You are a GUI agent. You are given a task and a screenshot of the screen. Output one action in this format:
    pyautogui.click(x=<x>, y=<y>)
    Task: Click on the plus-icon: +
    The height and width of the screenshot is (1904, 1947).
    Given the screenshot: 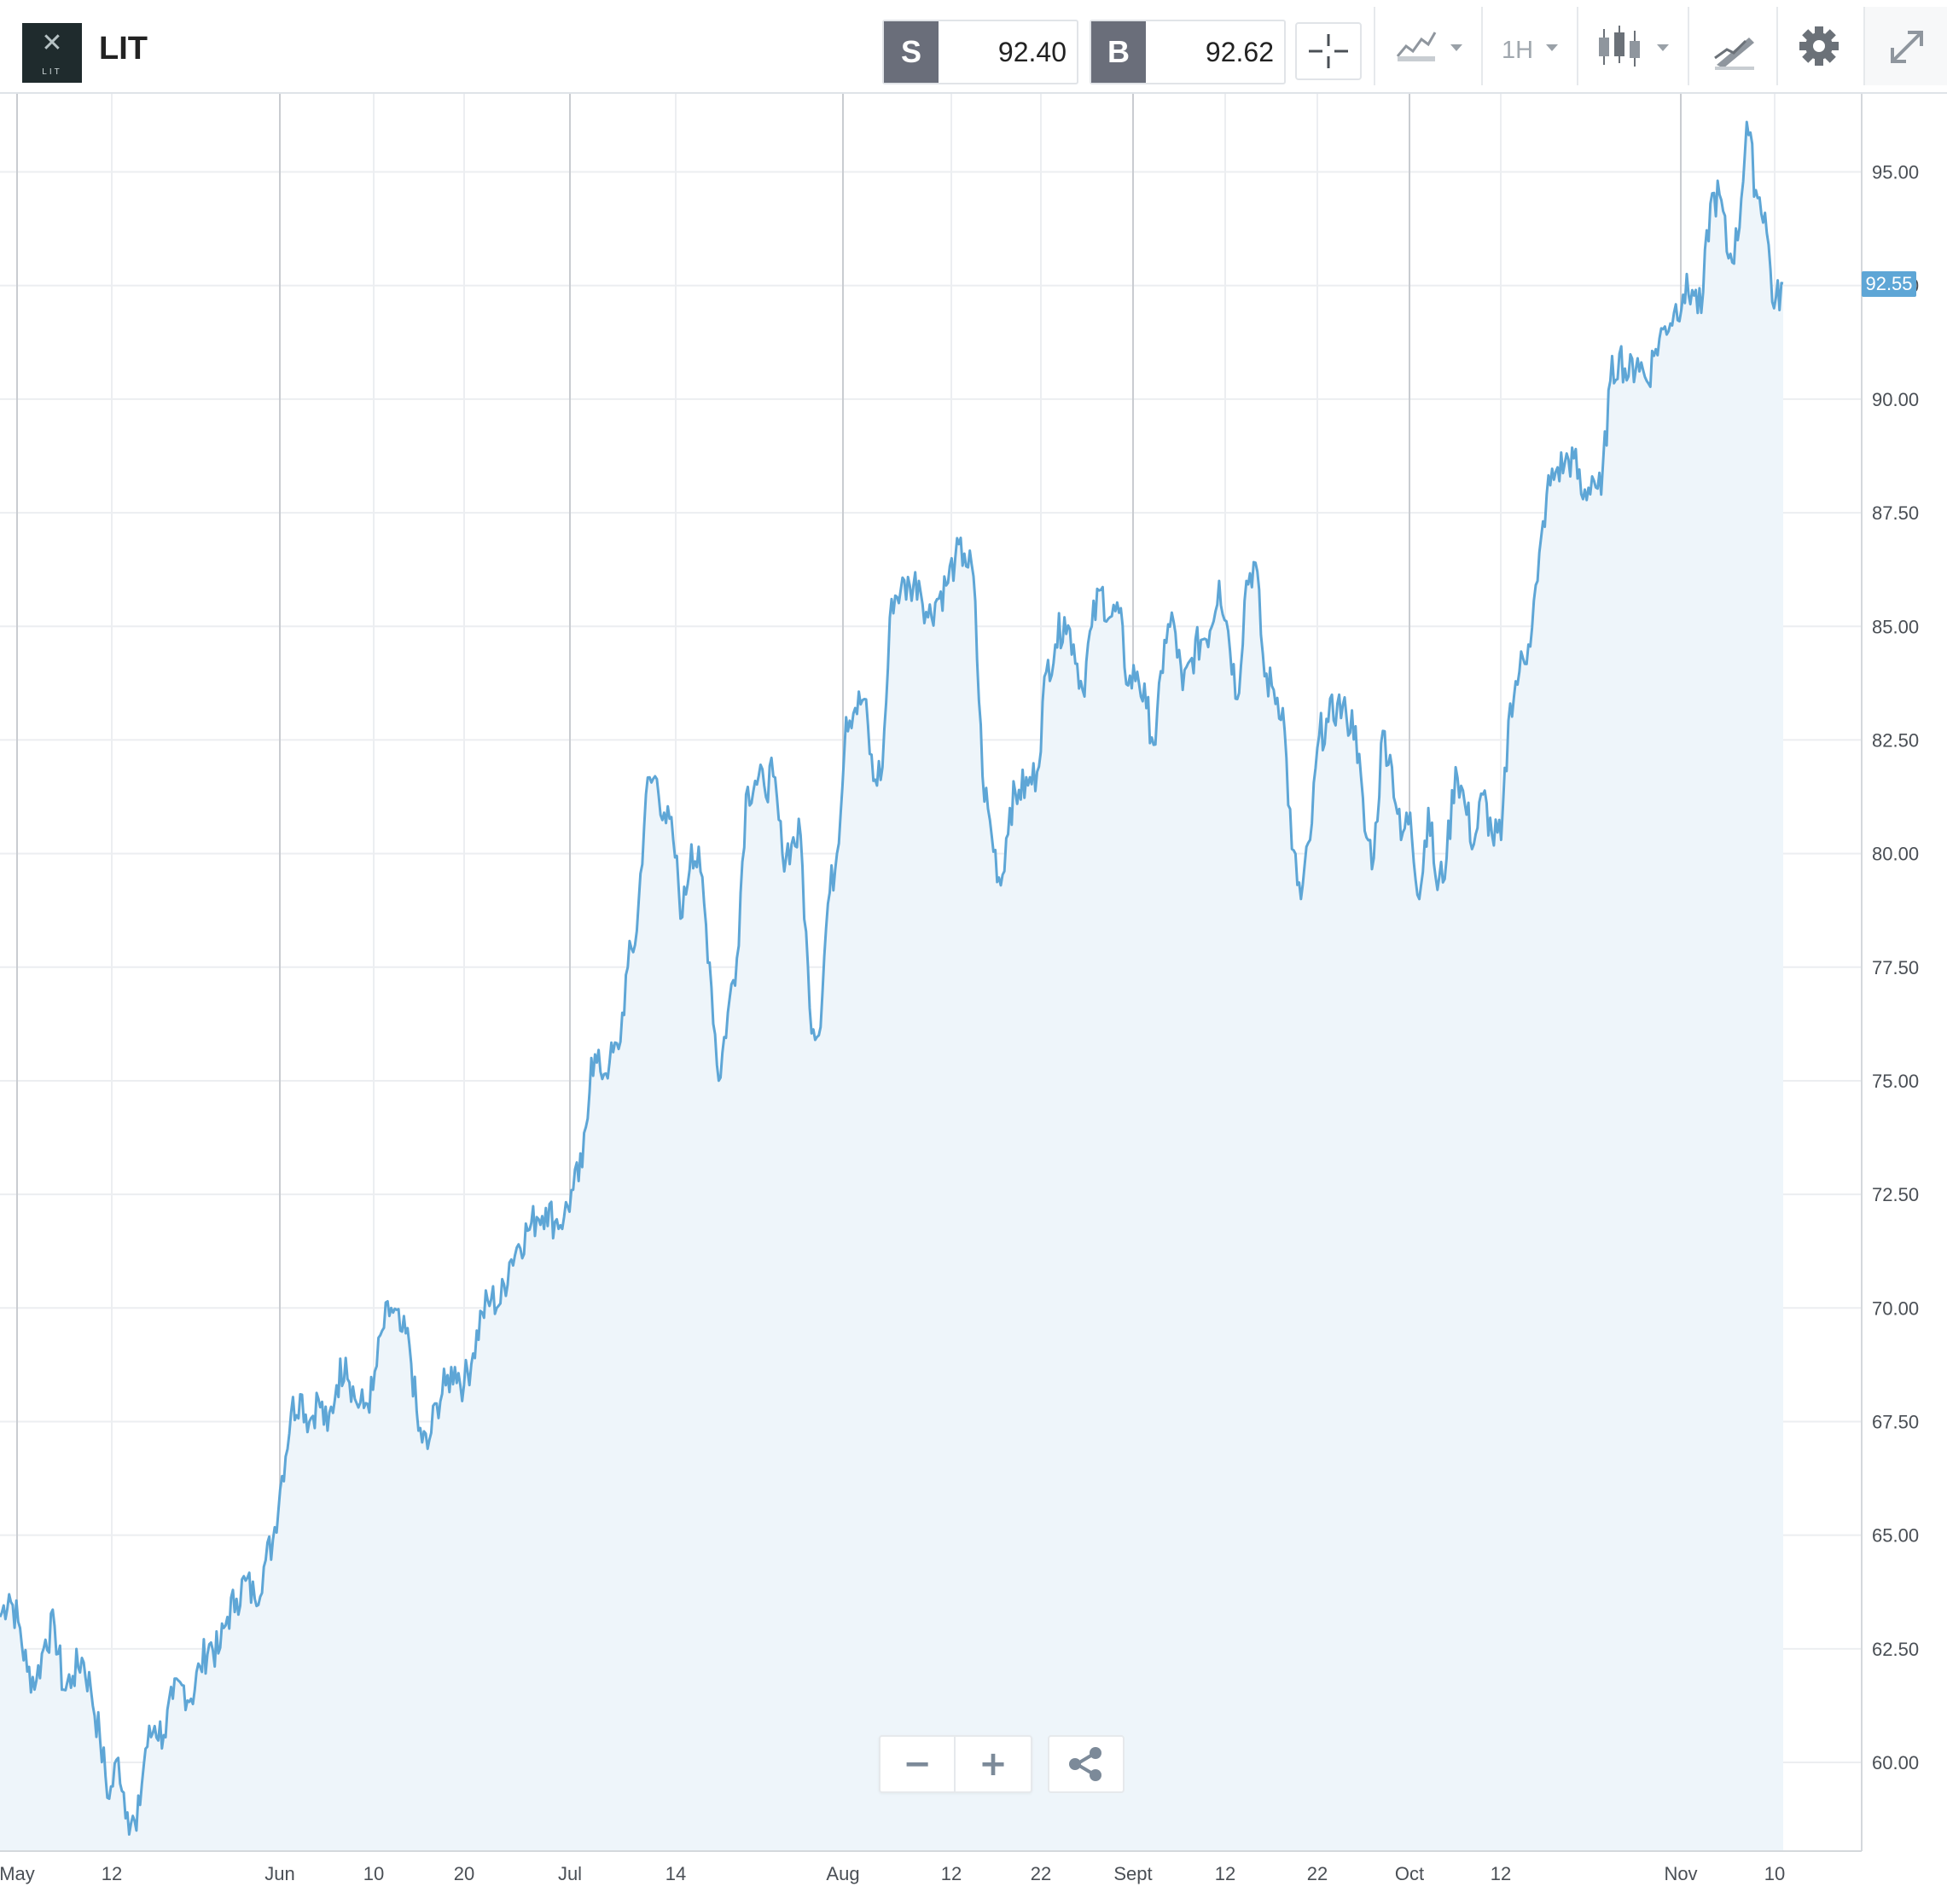 What is the action you would take?
    pyautogui.click(x=994, y=1764)
    